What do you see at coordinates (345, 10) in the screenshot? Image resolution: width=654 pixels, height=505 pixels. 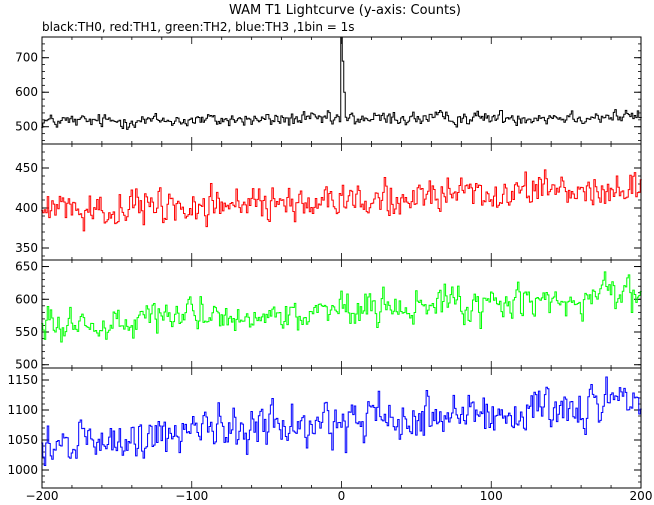 I see `chart-title: WAM T1 Lightcurve (y-axis: Counts)` at bounding box center [345, 10].